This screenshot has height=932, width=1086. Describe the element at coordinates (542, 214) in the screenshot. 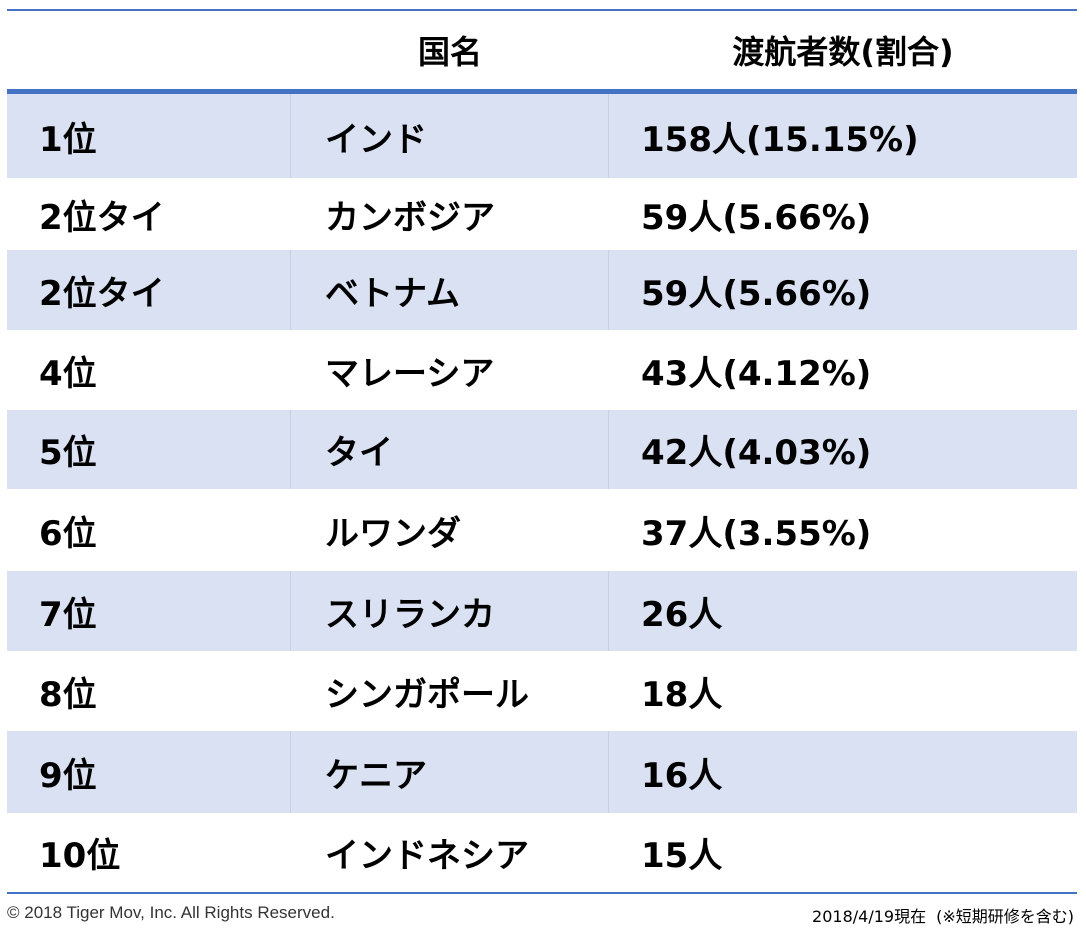

I see `table-row: 2位タイ カンボジア 59人(5.66%)` at that location.